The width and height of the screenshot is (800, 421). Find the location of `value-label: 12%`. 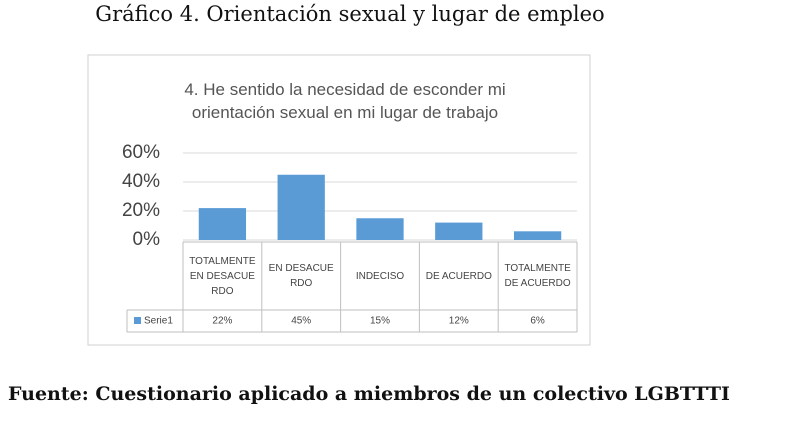

value-label: 12% is located at coordinates (459, 321).